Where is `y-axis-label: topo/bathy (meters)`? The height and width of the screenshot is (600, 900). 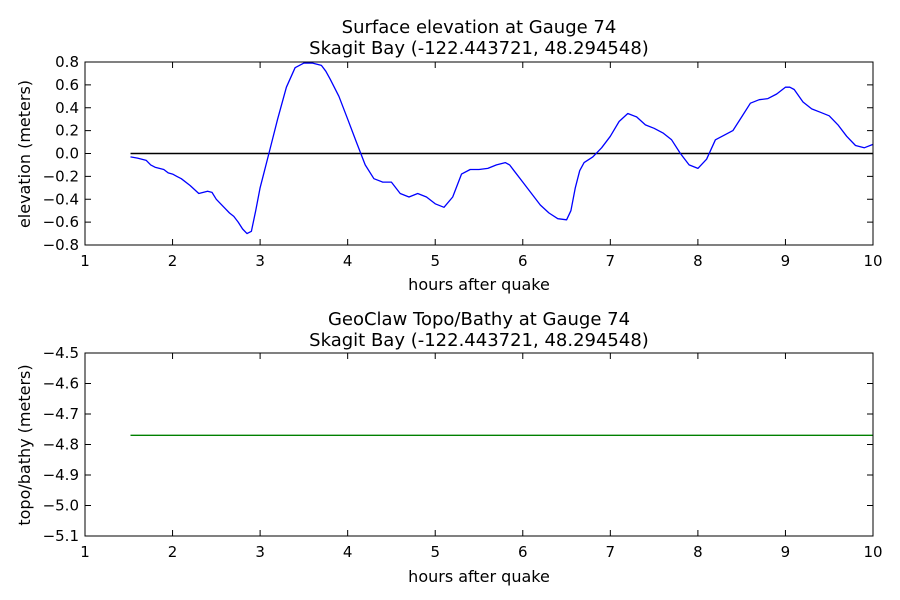 y-axis-label: topo/bathy (meters) is located at coordinates (24, 444).